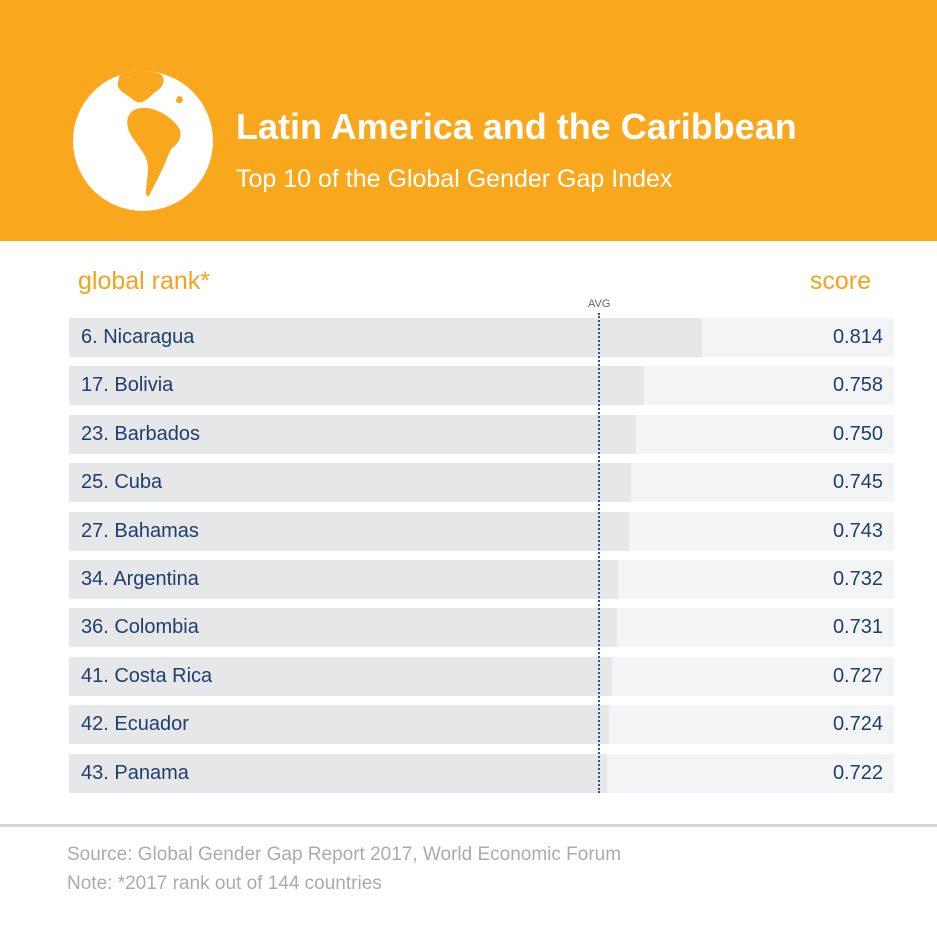 The image size is (937, 936). What do you see at coordinates (140, 578) in the screenshot?
I see `country-label: 34. Argentina` at bounding box center [140, 578].